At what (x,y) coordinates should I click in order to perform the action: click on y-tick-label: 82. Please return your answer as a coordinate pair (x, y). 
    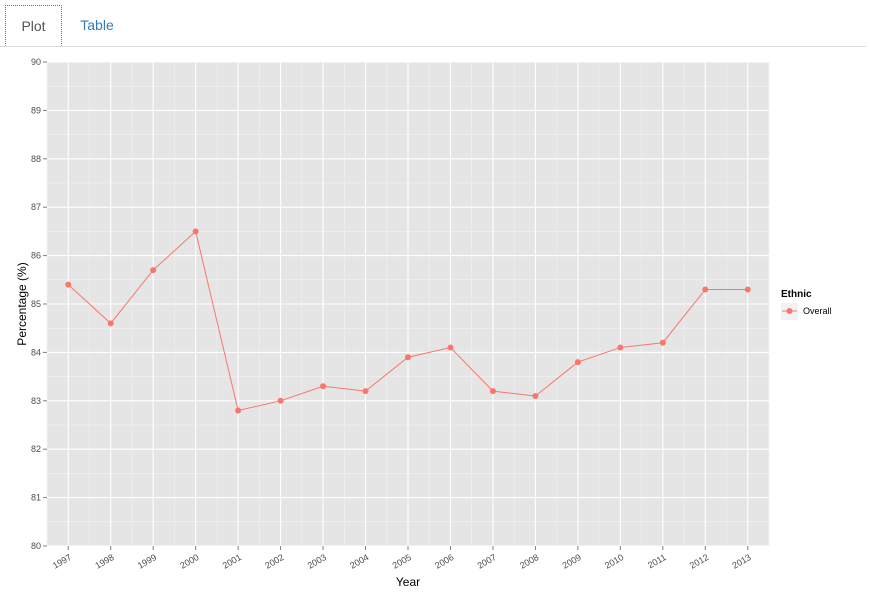
    Looking at the image, I should click on (36, 449).